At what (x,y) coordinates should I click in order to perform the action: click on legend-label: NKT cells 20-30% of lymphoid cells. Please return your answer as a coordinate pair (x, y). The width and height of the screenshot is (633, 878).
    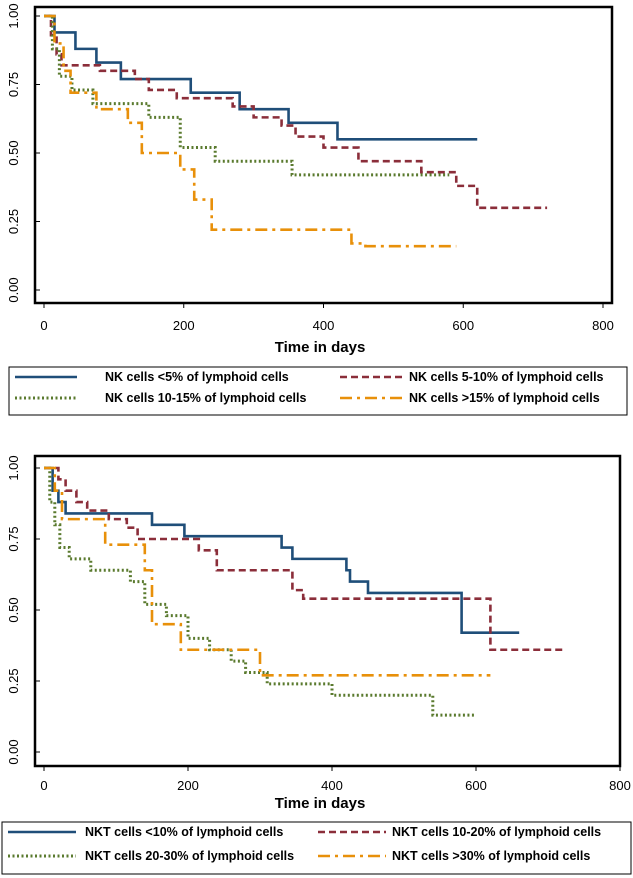
    Looking at the image, I should click on (189, 856).